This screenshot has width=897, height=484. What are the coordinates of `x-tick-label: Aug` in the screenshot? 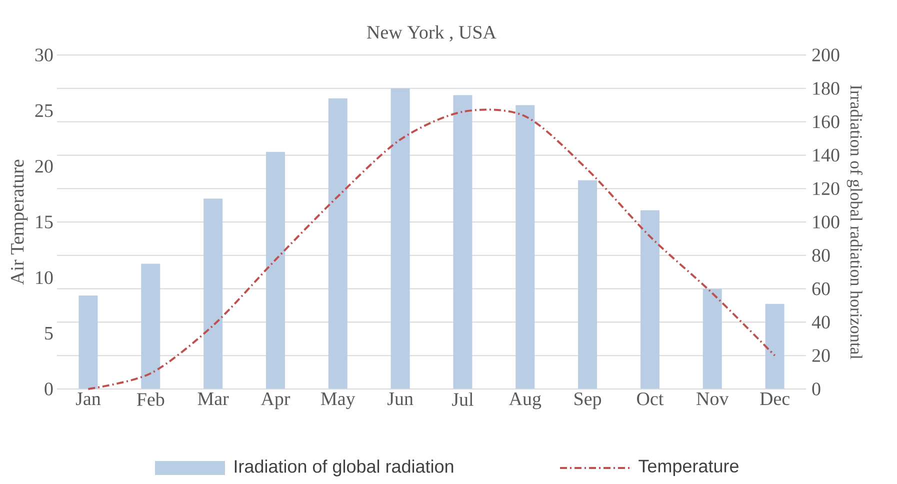 It's located at (525, 401).